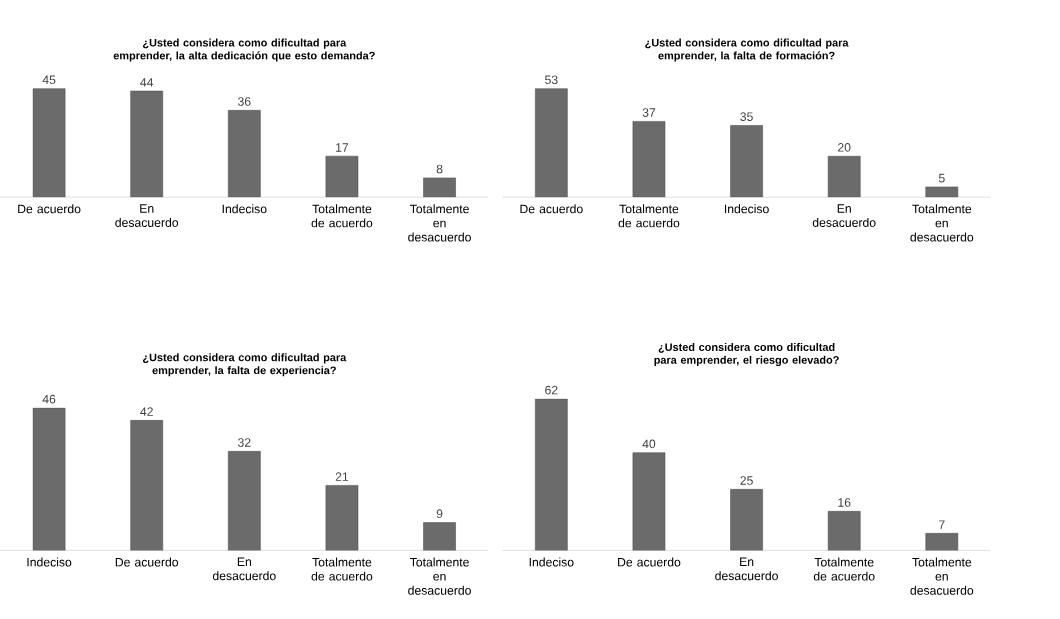 The width and height of the screenshot is (1060, 619). I want to click on data-label: 8, so click(439, 169).